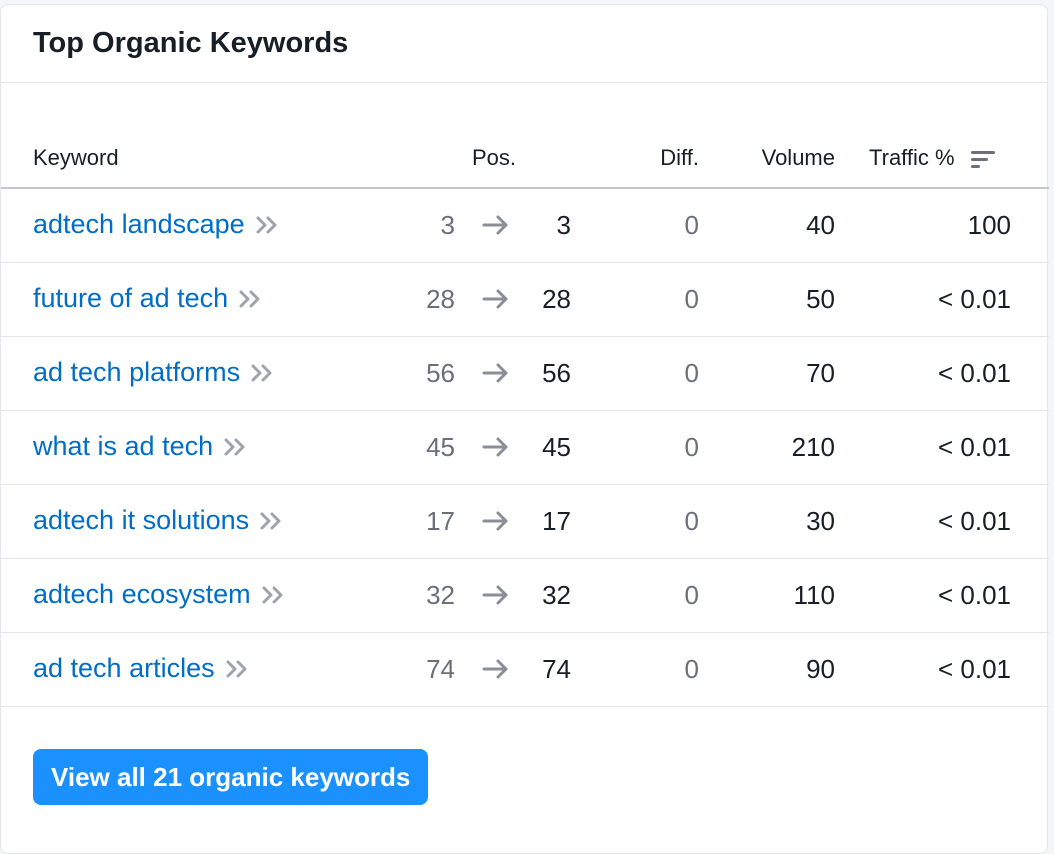  Describe the element at coordinates (556, 299) in the screenshot. I see `current-position: 28` at that location.